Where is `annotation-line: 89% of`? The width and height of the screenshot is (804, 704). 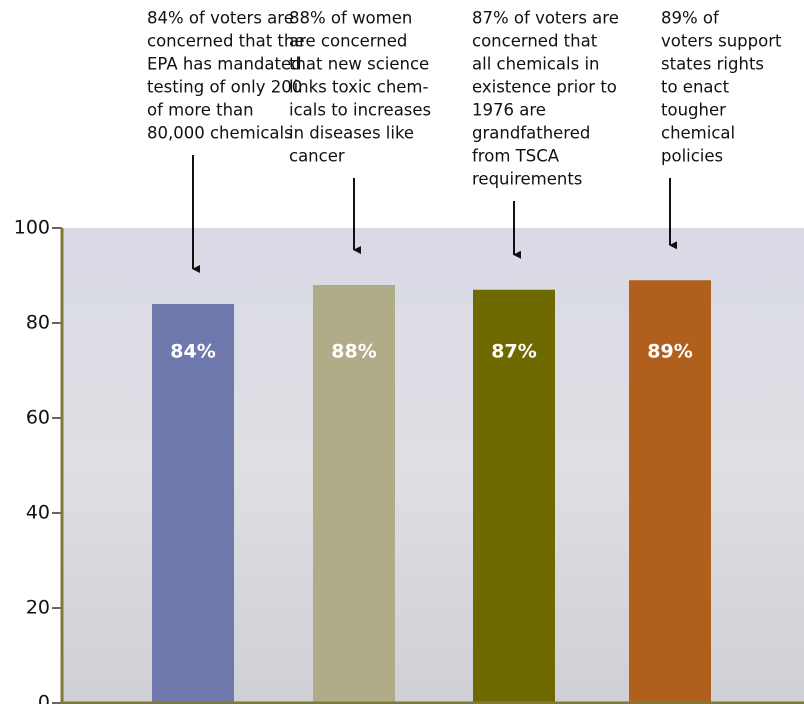 annotation-line: 89% of is located at coordinates (690, 18).